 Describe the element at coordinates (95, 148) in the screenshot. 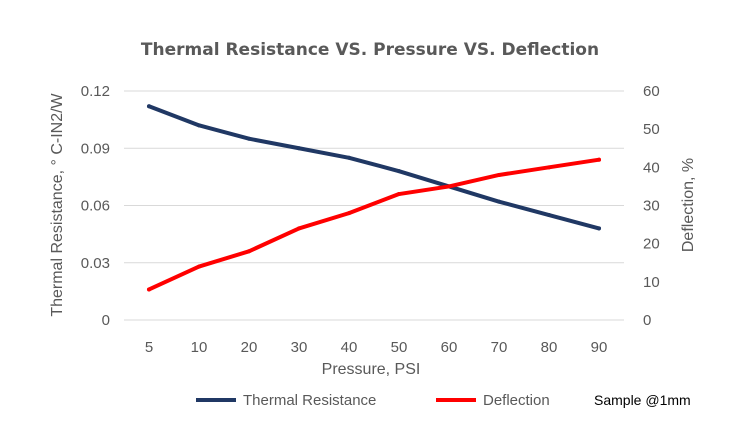

I see `y-tick-label: 0.09` at that location.